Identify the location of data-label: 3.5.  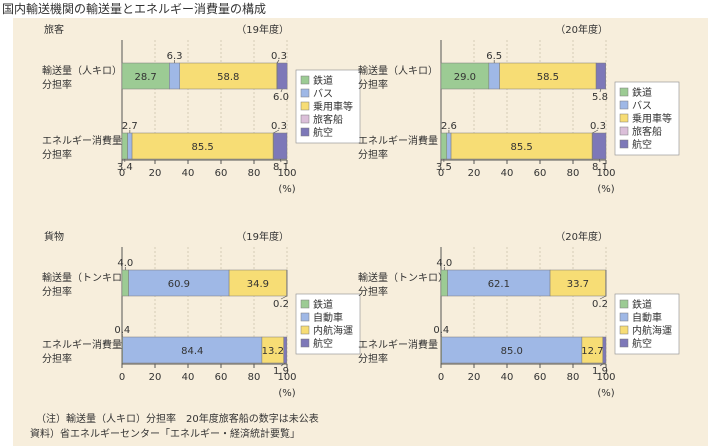
(444, 167).